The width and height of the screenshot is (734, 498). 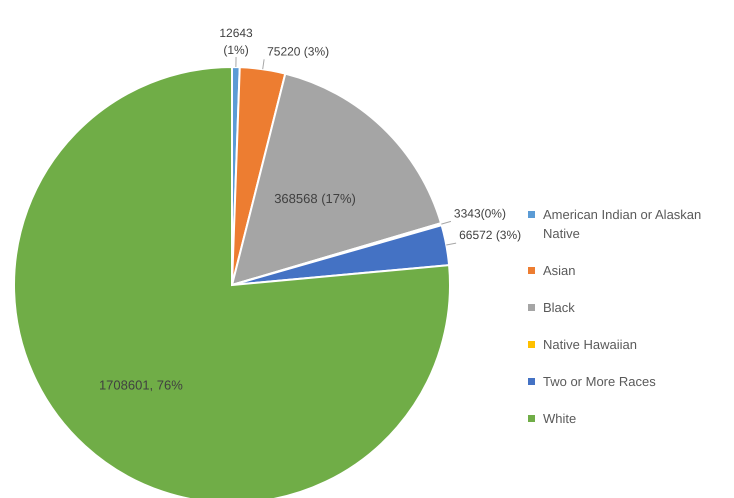 What do you see at coordinates (599, 382) in the screenshot?
I see `legend-label: Two or More Races` at bounding box center [599, 382].